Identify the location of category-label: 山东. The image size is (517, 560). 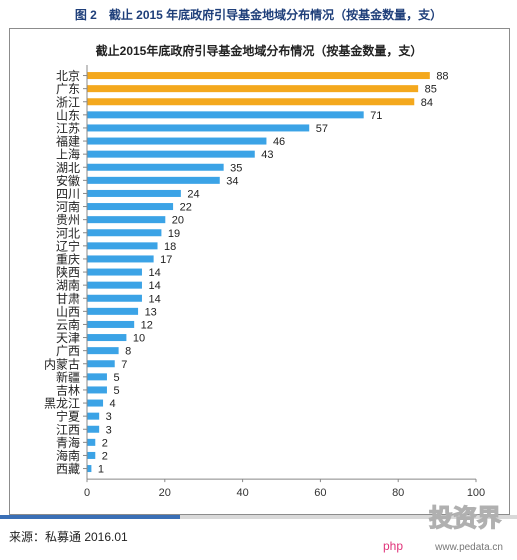
(68, 115).